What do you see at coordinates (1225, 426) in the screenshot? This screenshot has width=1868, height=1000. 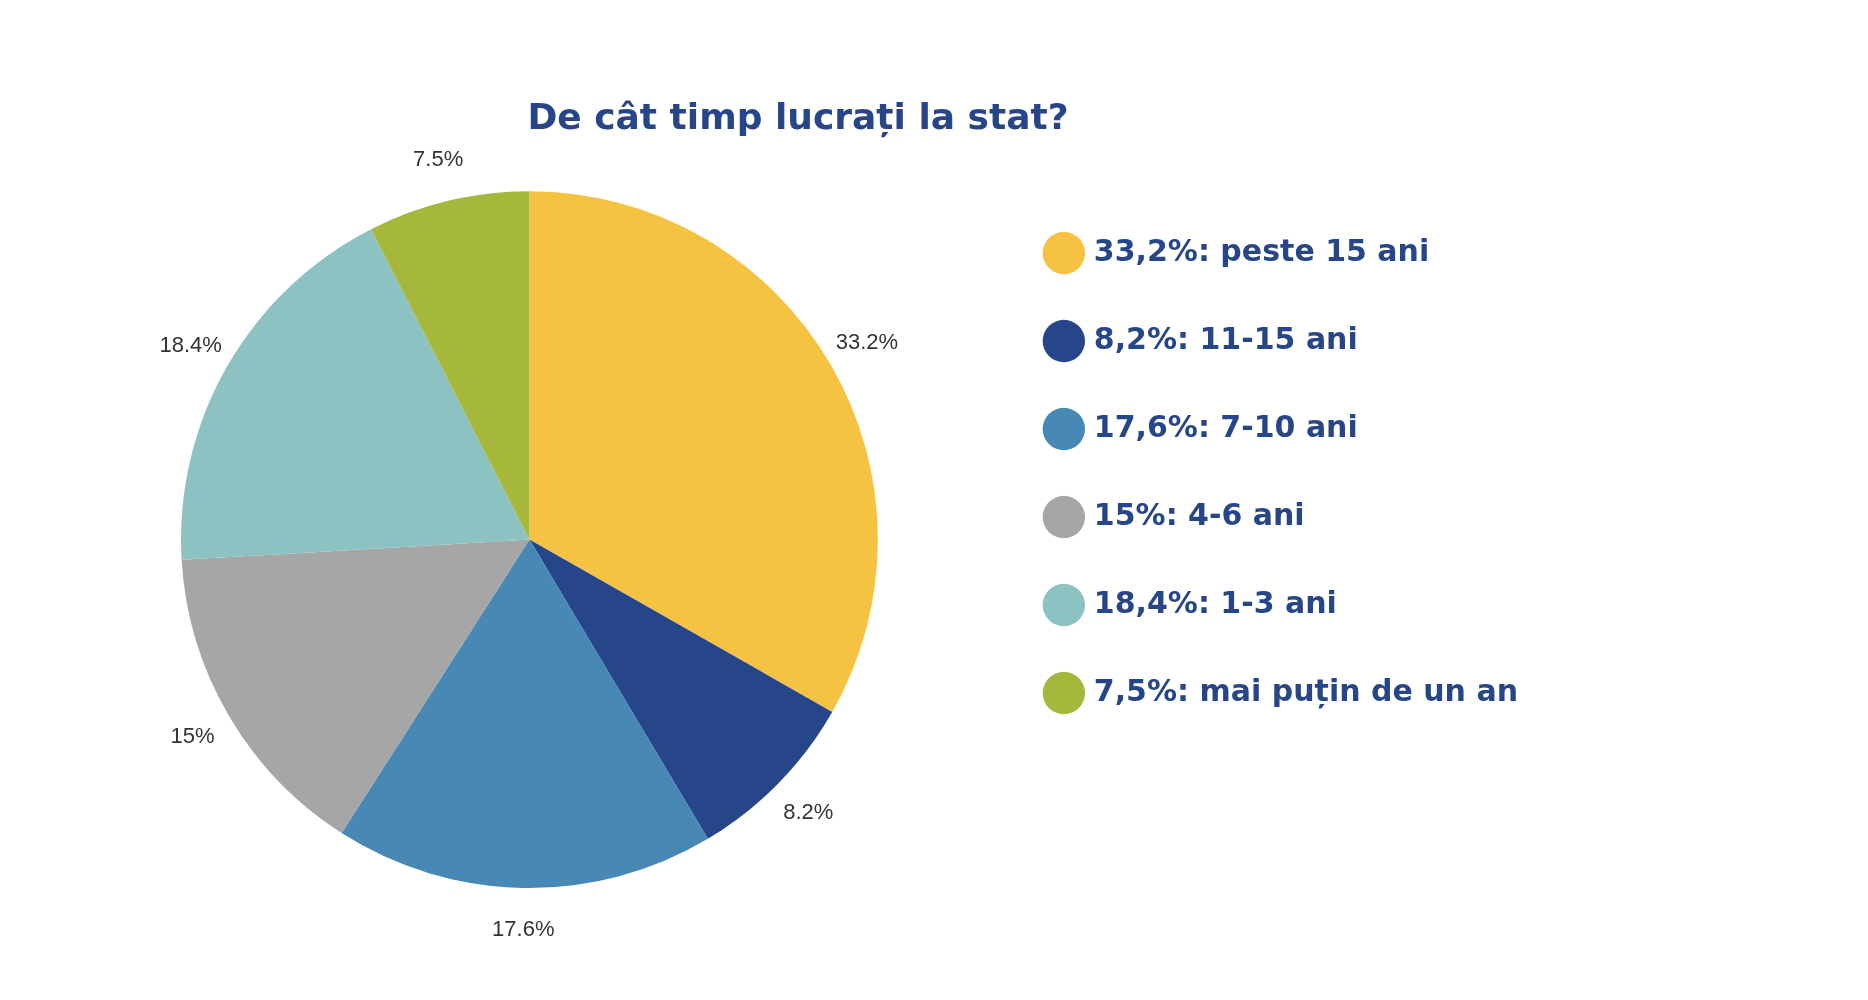 I see `legend-label: 17,6%: 7-10 ani` at bounding box center [1225, 426].